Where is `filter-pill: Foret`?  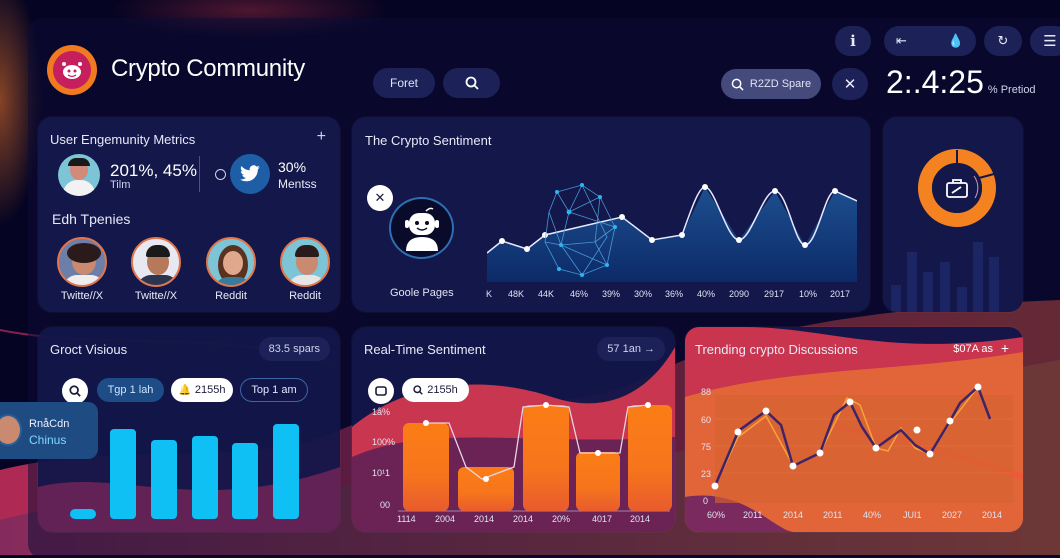
filter-pill: Foret is located at coordinates (404, 83).